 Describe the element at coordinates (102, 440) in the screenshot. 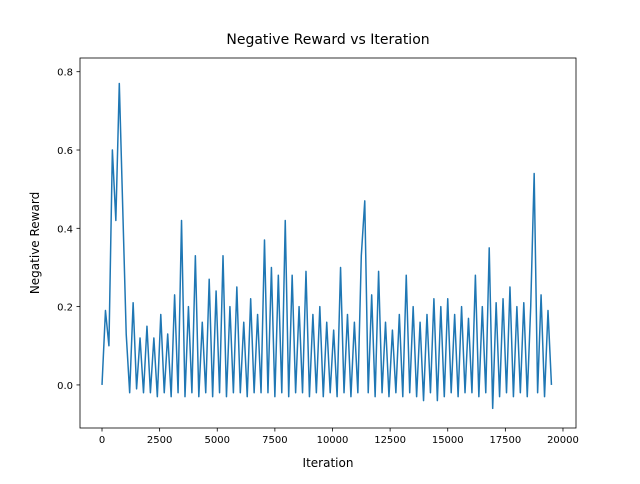

I see `x-tick-label: 0` at that location.